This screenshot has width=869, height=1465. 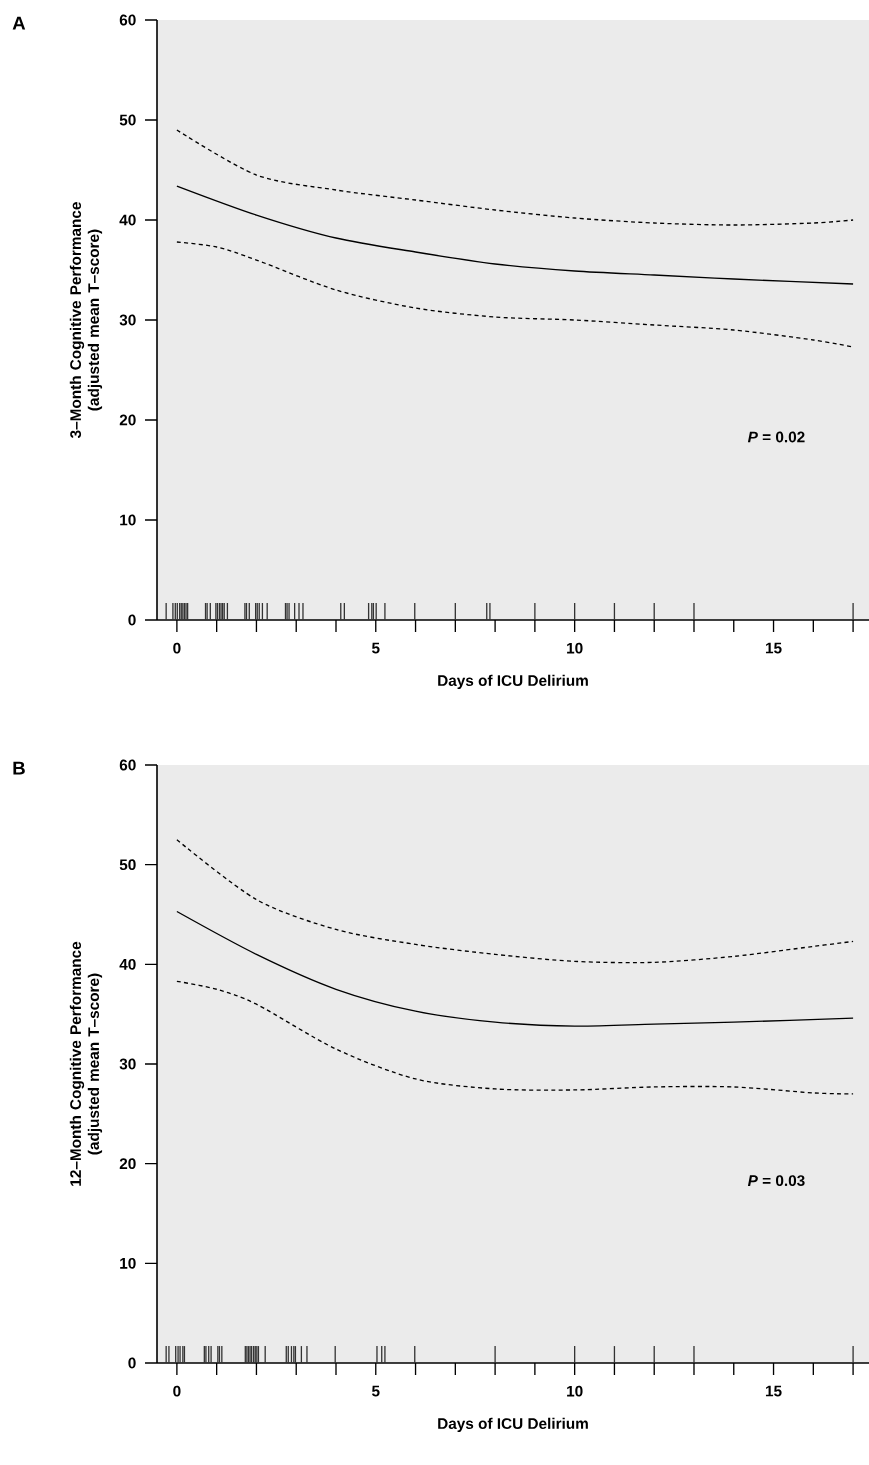 I want to click on chart-title: A, so click(x=19, y=23).